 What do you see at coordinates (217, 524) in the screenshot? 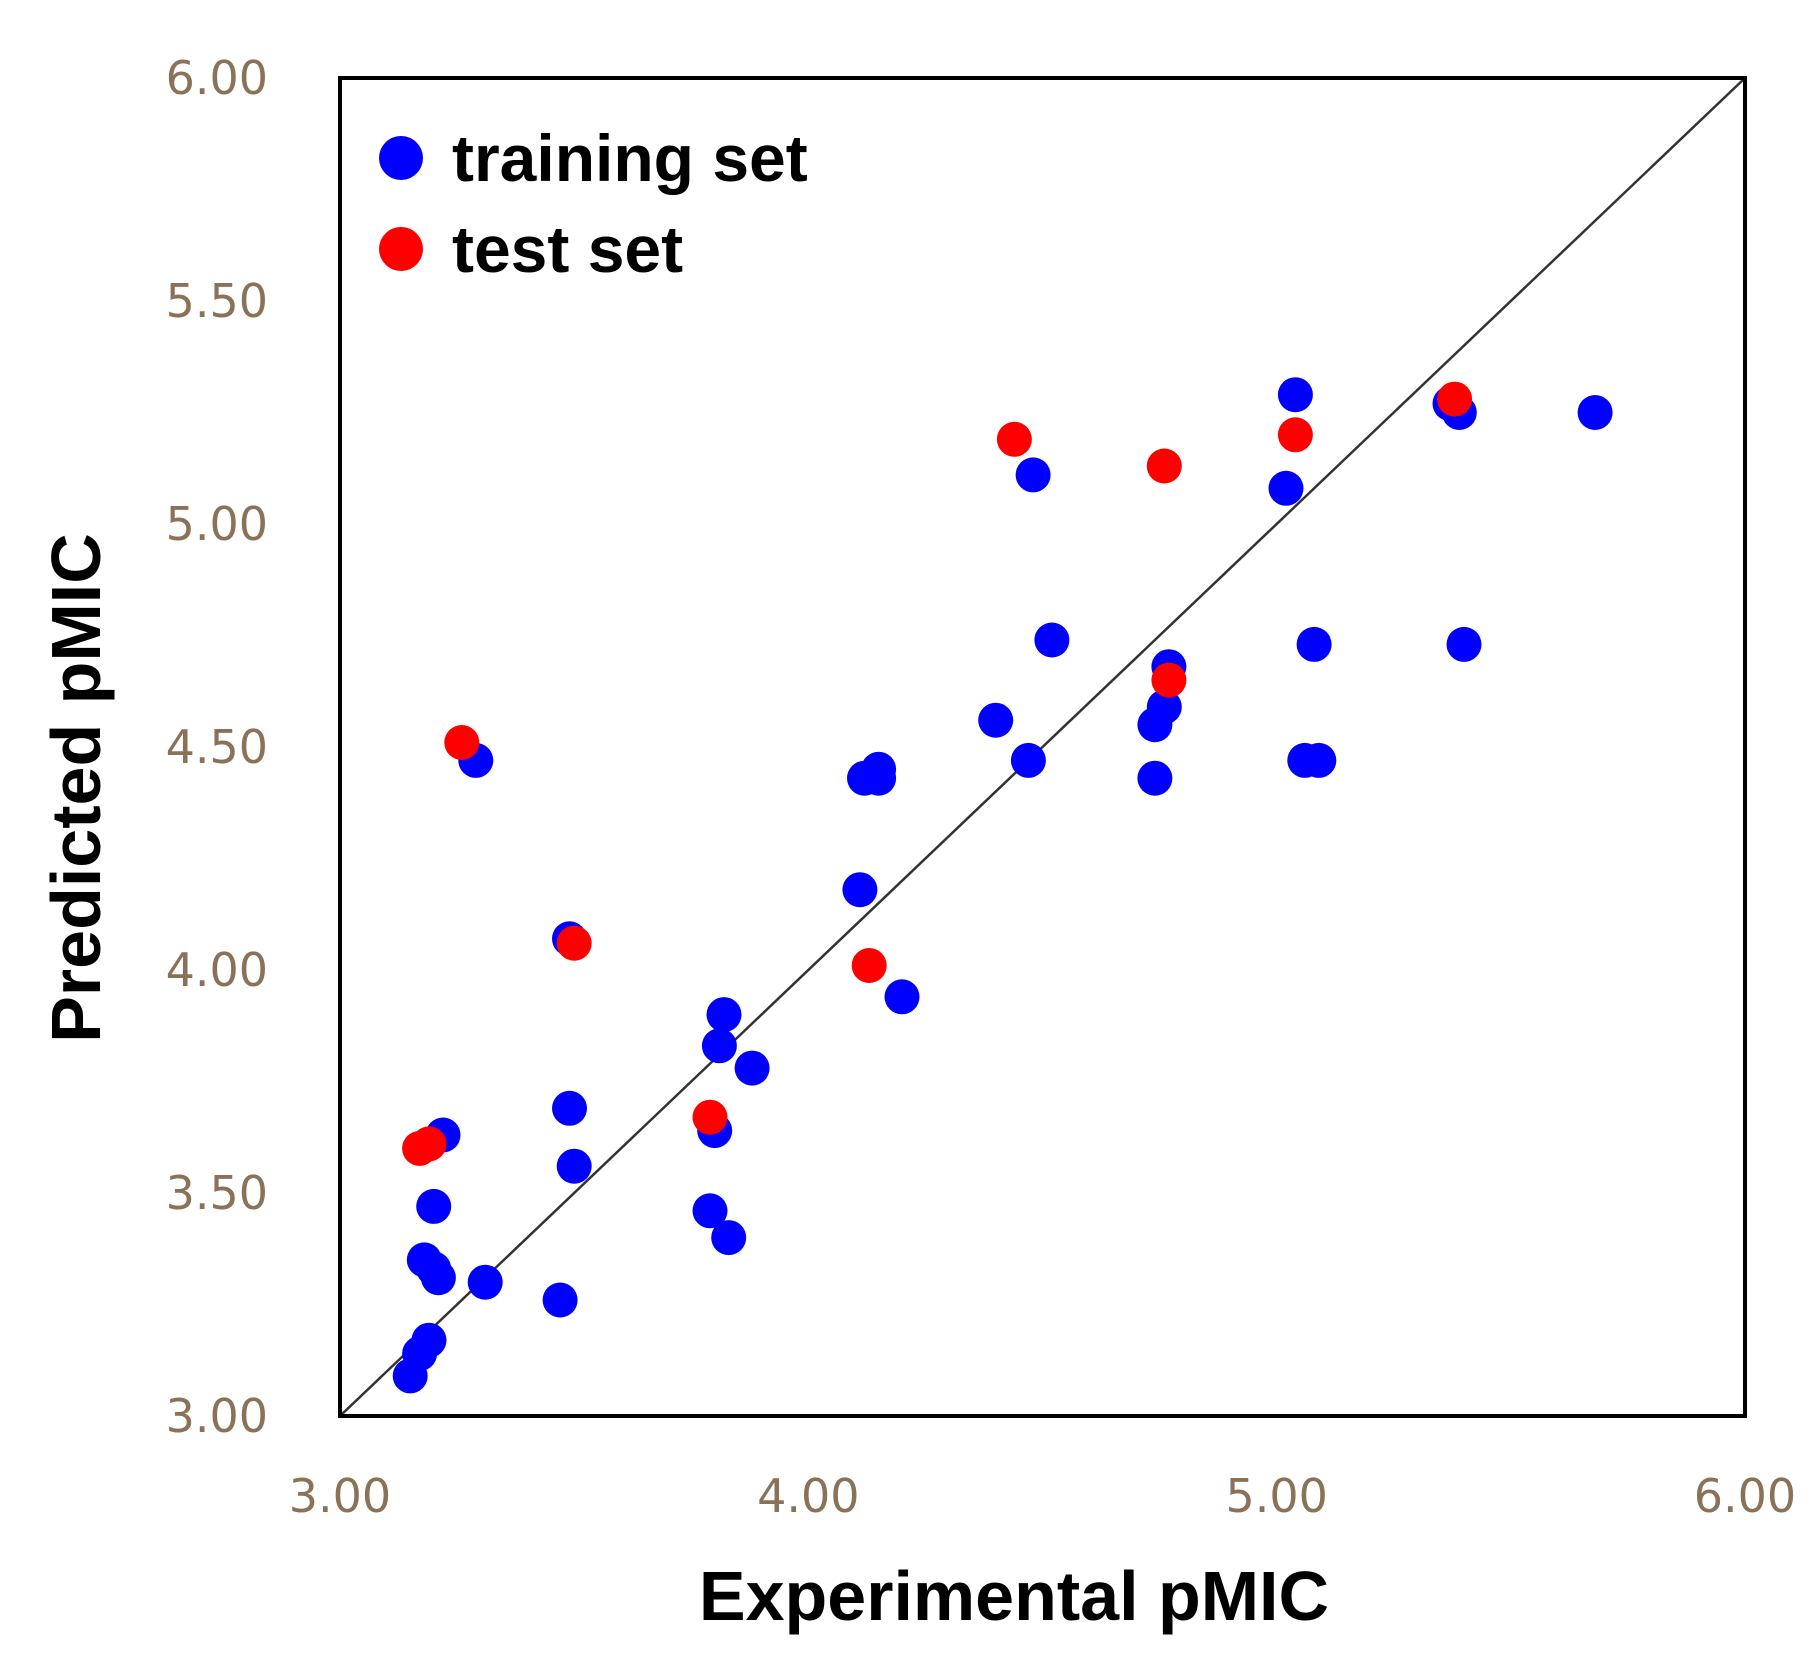
I see `y-tick-label: 5.00` at bounding box center [217, 524].